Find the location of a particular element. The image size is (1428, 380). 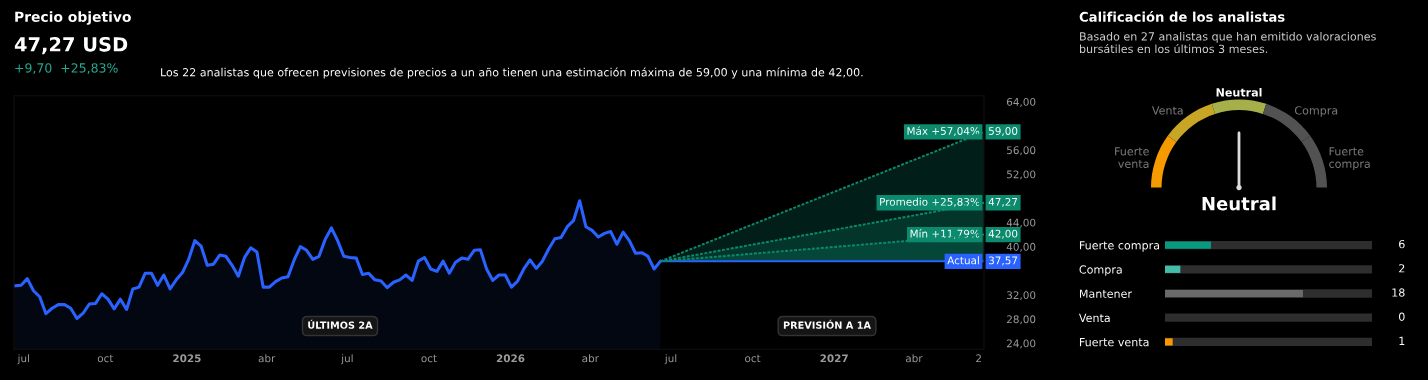

legend-label: Promedio +25,83% is located at coordinates (930, 202).